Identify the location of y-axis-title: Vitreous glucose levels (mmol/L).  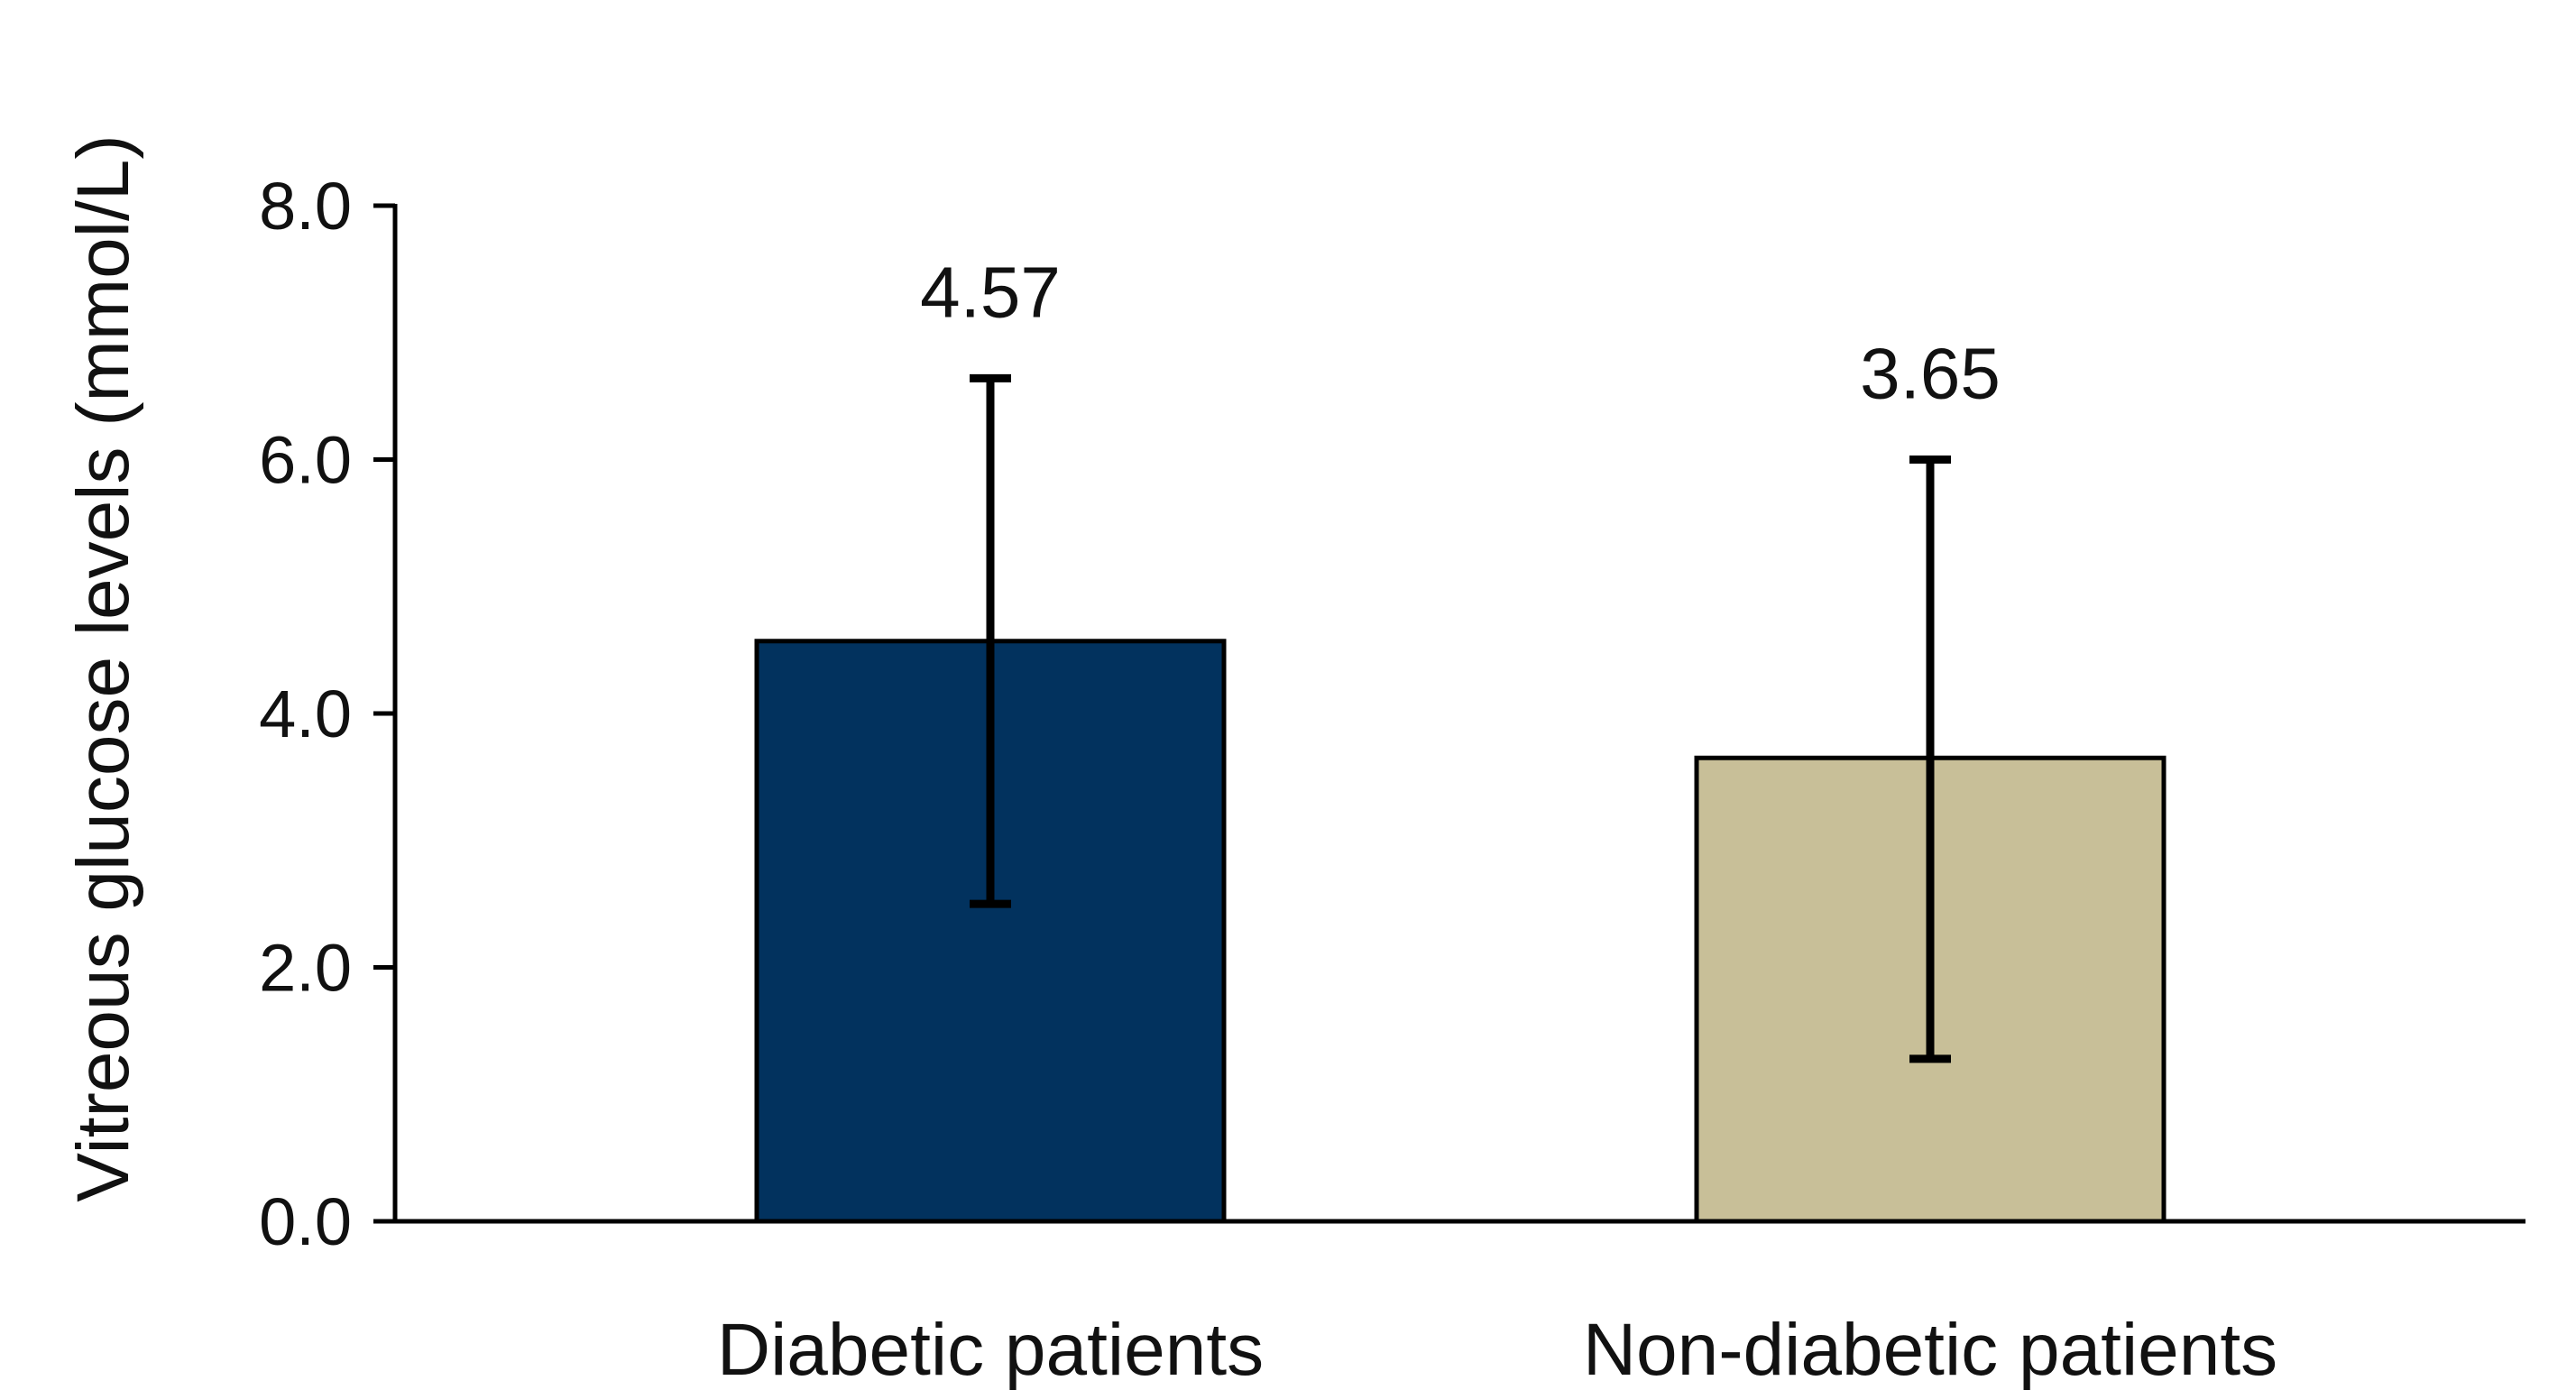
(103, 667).